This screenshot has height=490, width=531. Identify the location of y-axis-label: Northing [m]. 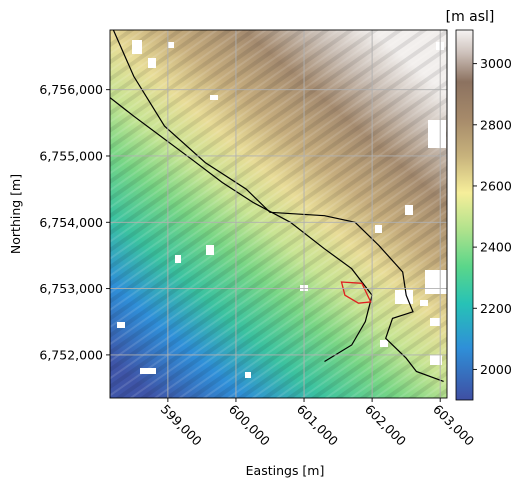
(15, 214).